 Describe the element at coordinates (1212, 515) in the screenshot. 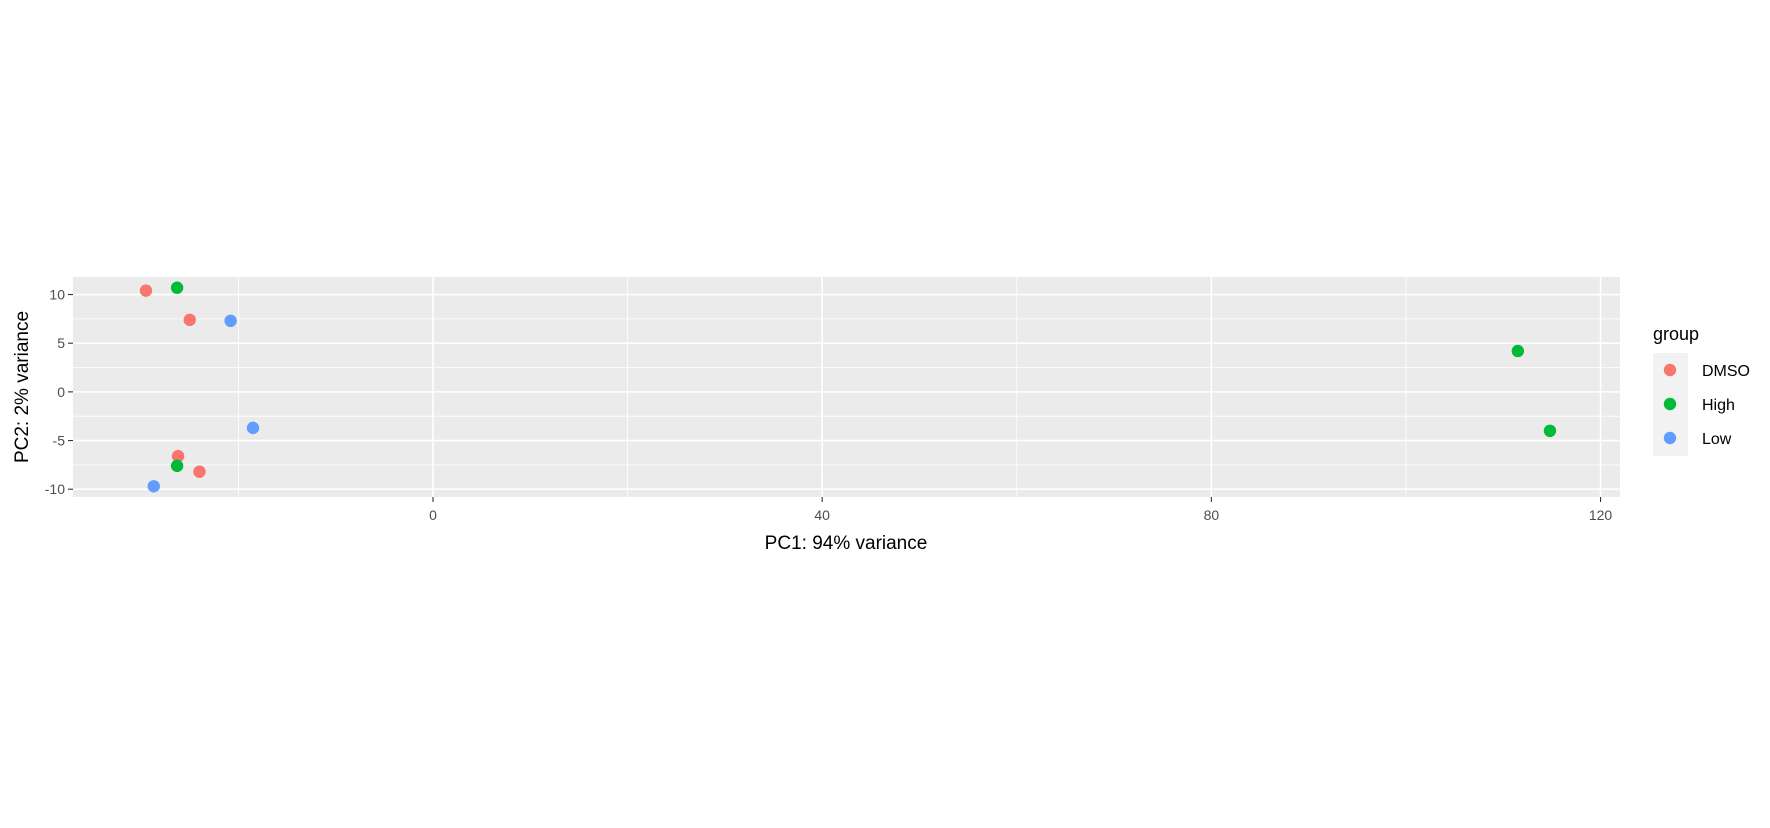

I see `x-tick-label: 80` at that location.